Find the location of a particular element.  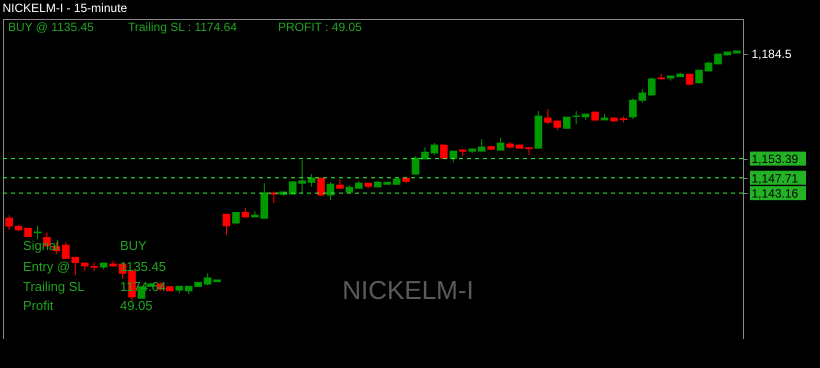

annotation: PROFIT : 49.05 is located at coordinates (320, 27).